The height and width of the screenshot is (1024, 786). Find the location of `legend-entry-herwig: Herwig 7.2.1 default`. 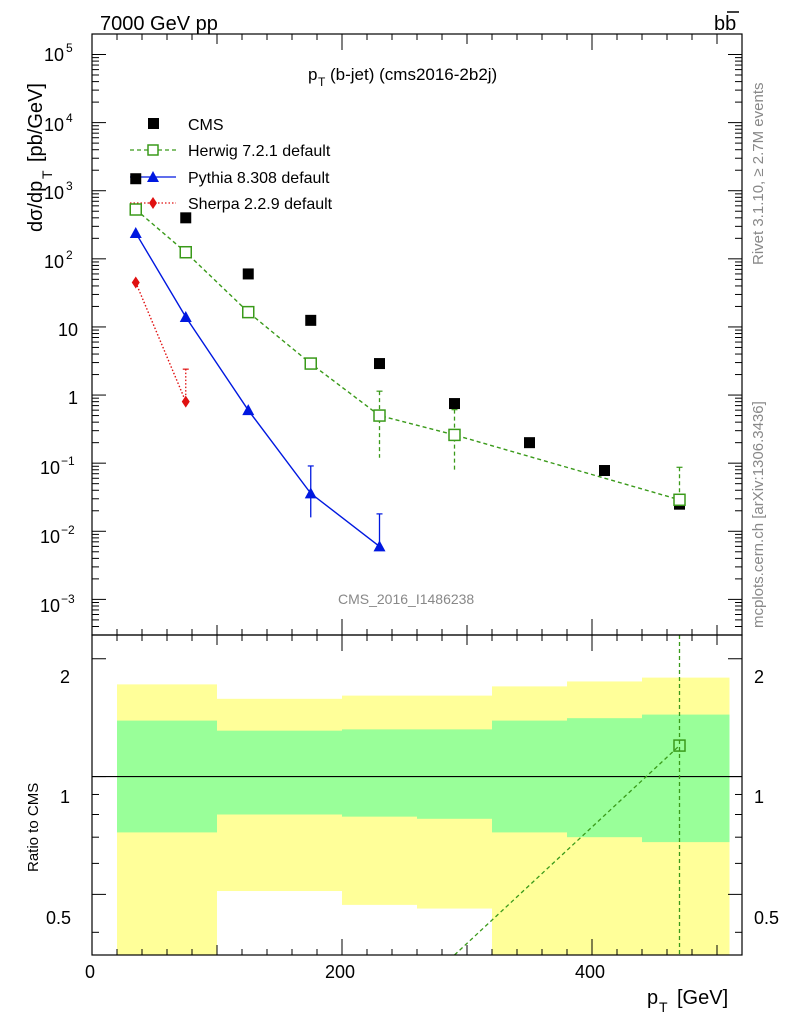

legend-entry-herwig: Herwig 7.2.1 default is located at coordinates (230, 151).